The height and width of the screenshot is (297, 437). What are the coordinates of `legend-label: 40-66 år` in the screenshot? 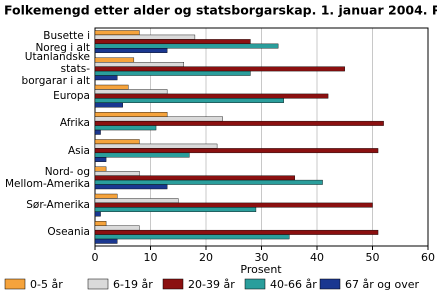 It's located at (293, 284).